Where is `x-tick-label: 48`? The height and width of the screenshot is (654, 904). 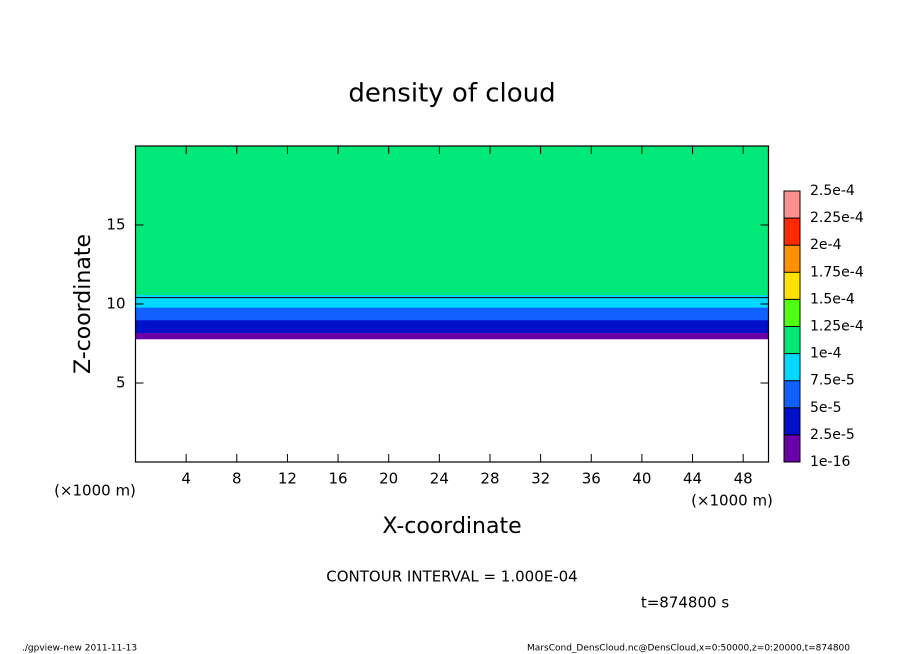 x-tick-label: 48 is located at coordinates (743, 479).